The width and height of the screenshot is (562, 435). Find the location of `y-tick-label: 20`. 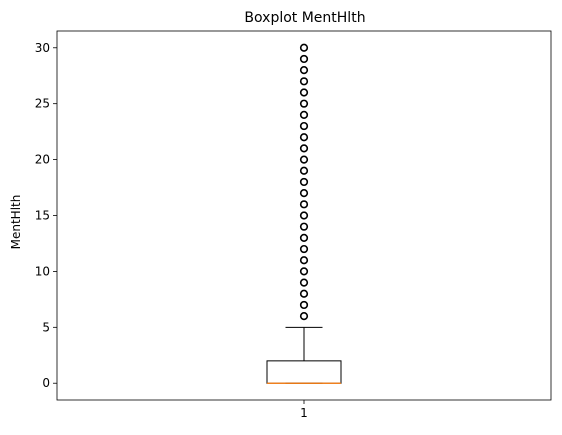

y-tick-label: 20 is located at coordinates (42, 160).